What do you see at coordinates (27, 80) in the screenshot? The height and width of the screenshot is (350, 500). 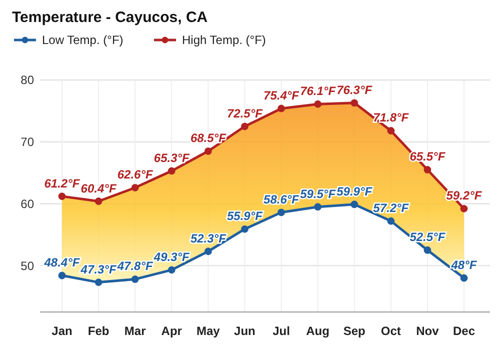 I see `y-tick-label: 80` at bounding box center [27, 80].